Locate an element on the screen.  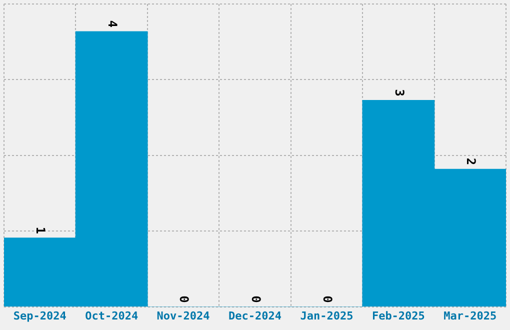
data-label: 3 is located at coordinates (399, 92).